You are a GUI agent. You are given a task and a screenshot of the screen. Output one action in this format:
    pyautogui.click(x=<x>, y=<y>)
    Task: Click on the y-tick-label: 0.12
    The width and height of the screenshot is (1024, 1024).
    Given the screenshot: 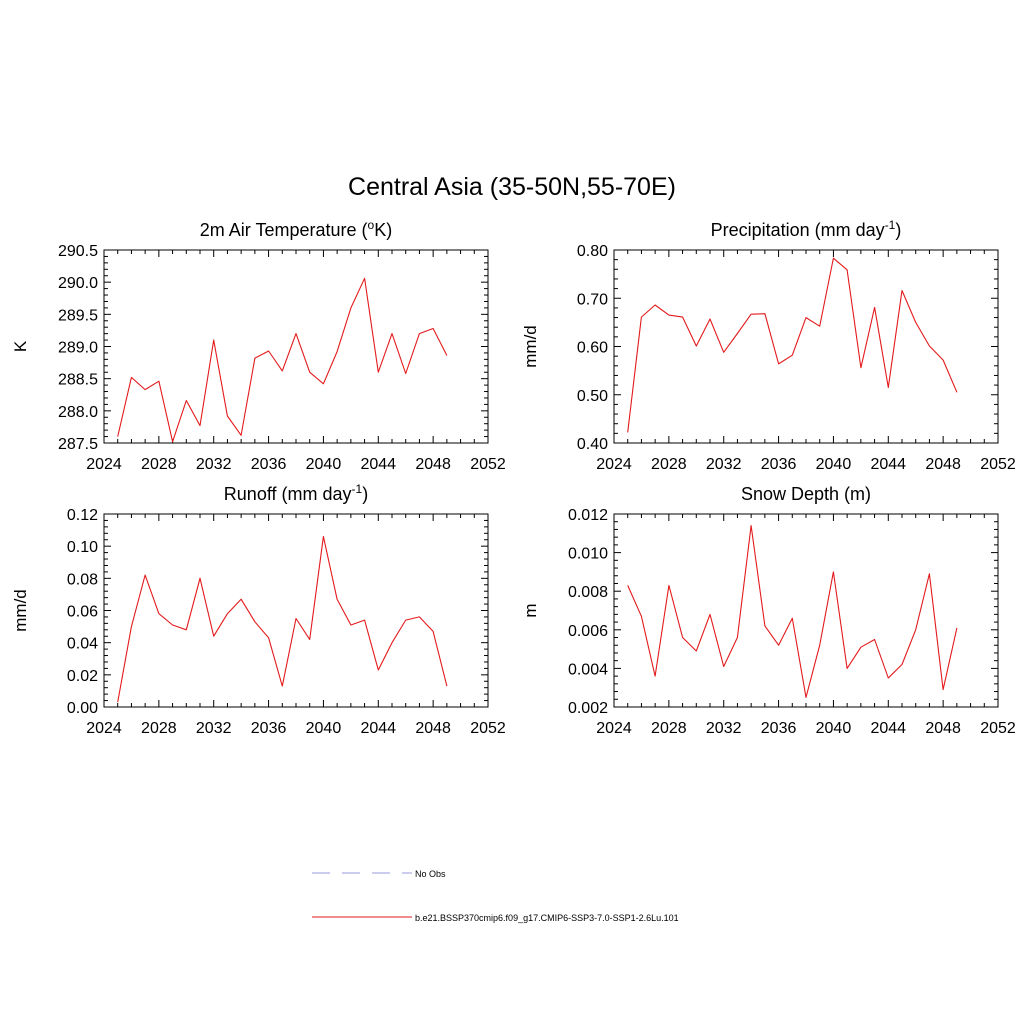 What is the action you would take?
    pyautogui.click(x=82, y=515)
    